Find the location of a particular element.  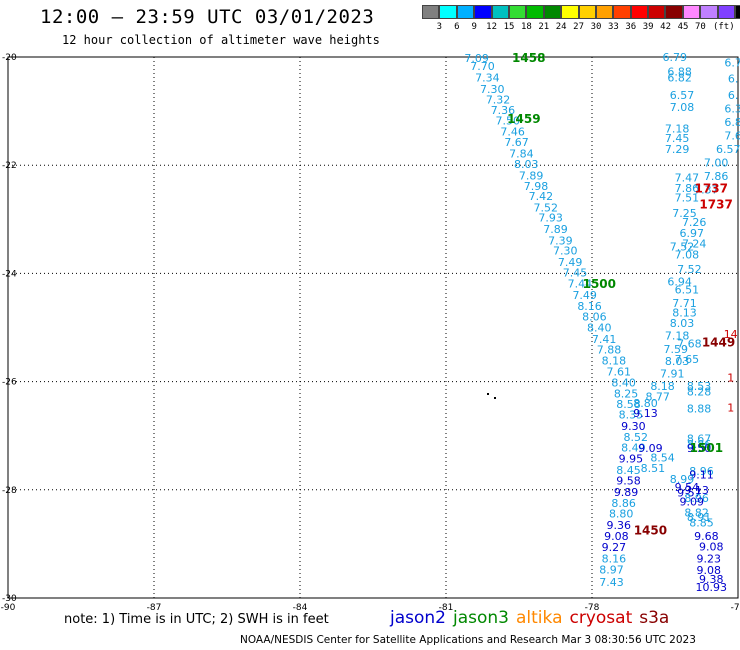

x-tick-label: -84 is located at coordinates (300, 608).